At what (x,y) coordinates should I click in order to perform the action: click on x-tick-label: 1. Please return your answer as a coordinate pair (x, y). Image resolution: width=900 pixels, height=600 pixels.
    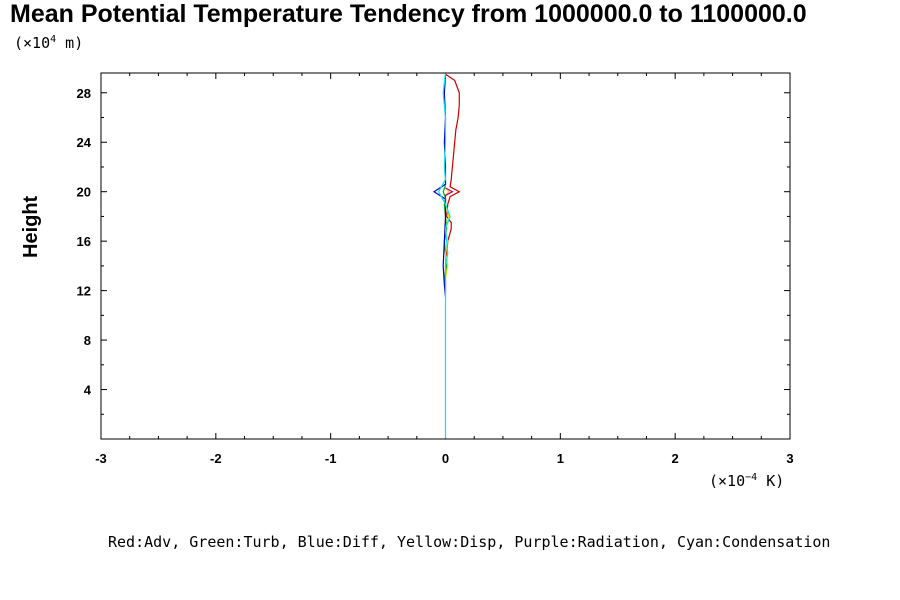
    Looking at the image, I should click on (560, 458).